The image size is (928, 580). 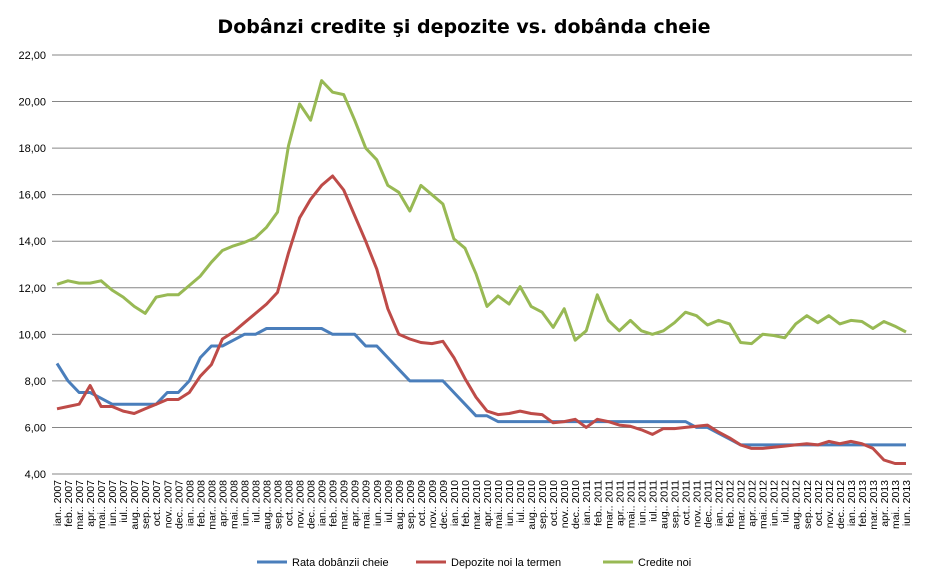 I want to click on x-tick-label: oct.. 2010, so click(x=554, y=503).